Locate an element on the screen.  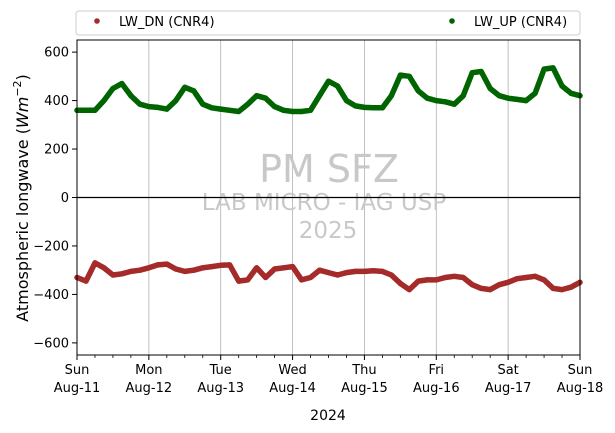
x-tick-label-date: Aug-18 is located at coordinates (580, 388).